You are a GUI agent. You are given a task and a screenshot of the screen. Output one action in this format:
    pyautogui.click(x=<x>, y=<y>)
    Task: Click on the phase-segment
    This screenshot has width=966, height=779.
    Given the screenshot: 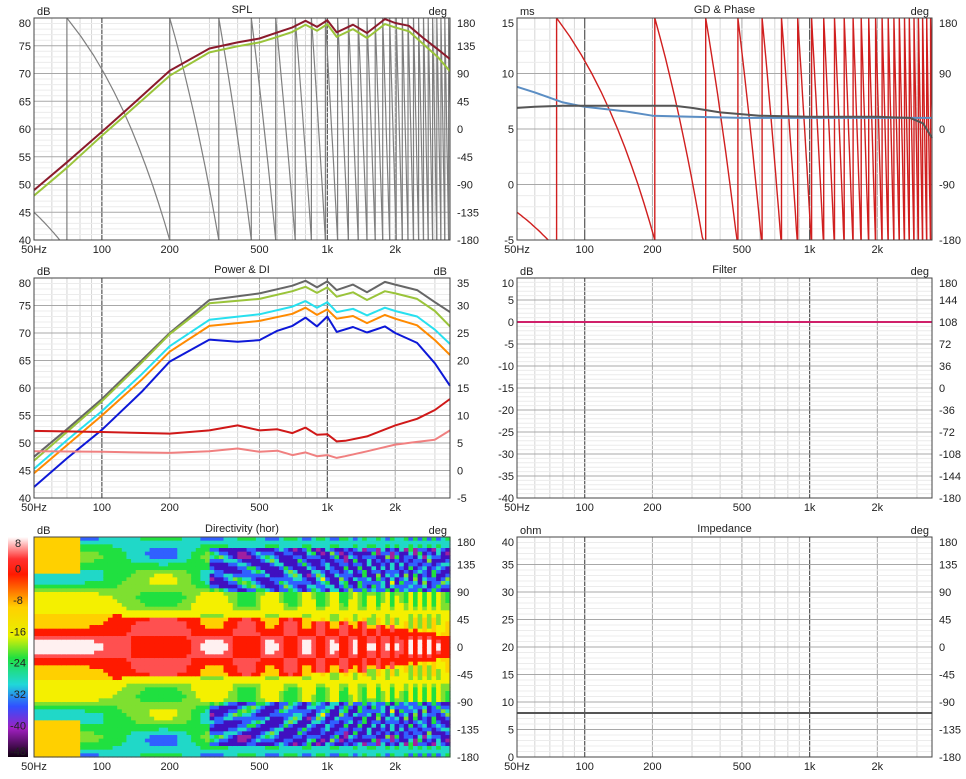 What is the action you would take?
    pyautogui.click(x=439, y=129)
    